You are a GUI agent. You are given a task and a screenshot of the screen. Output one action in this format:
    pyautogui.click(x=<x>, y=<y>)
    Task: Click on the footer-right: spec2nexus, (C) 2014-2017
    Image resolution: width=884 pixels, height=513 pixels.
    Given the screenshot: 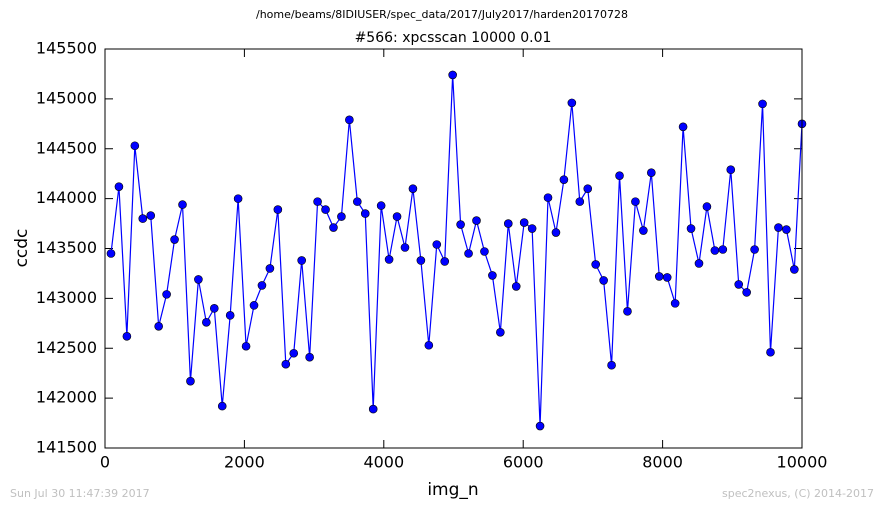 What is the action you would take?
    pyautogui.click(x=798, y=493)
    